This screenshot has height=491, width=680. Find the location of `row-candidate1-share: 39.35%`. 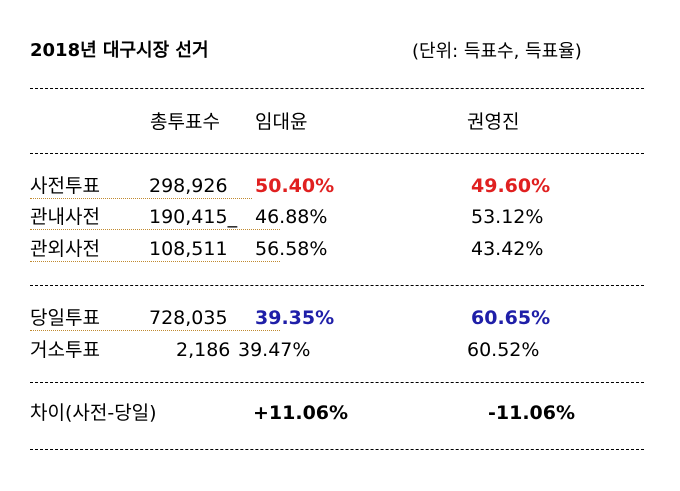

row-candidate1-share: 39.35% is located at coordinates (295, 318).